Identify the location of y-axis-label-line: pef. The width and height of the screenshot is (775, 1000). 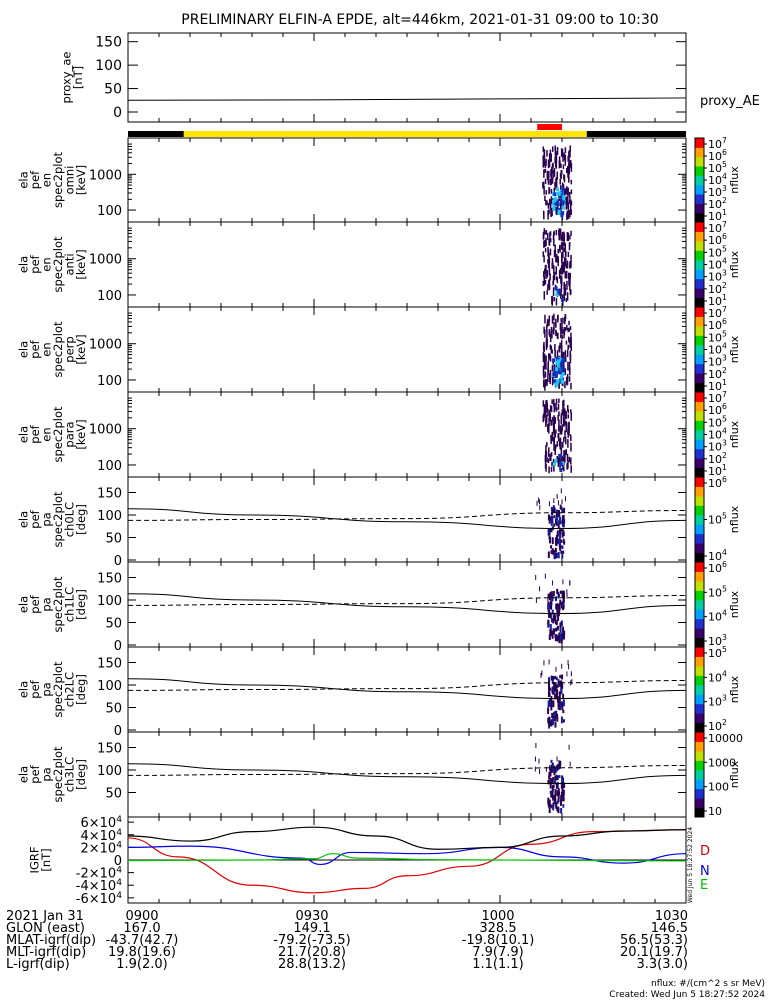
(35, 603).